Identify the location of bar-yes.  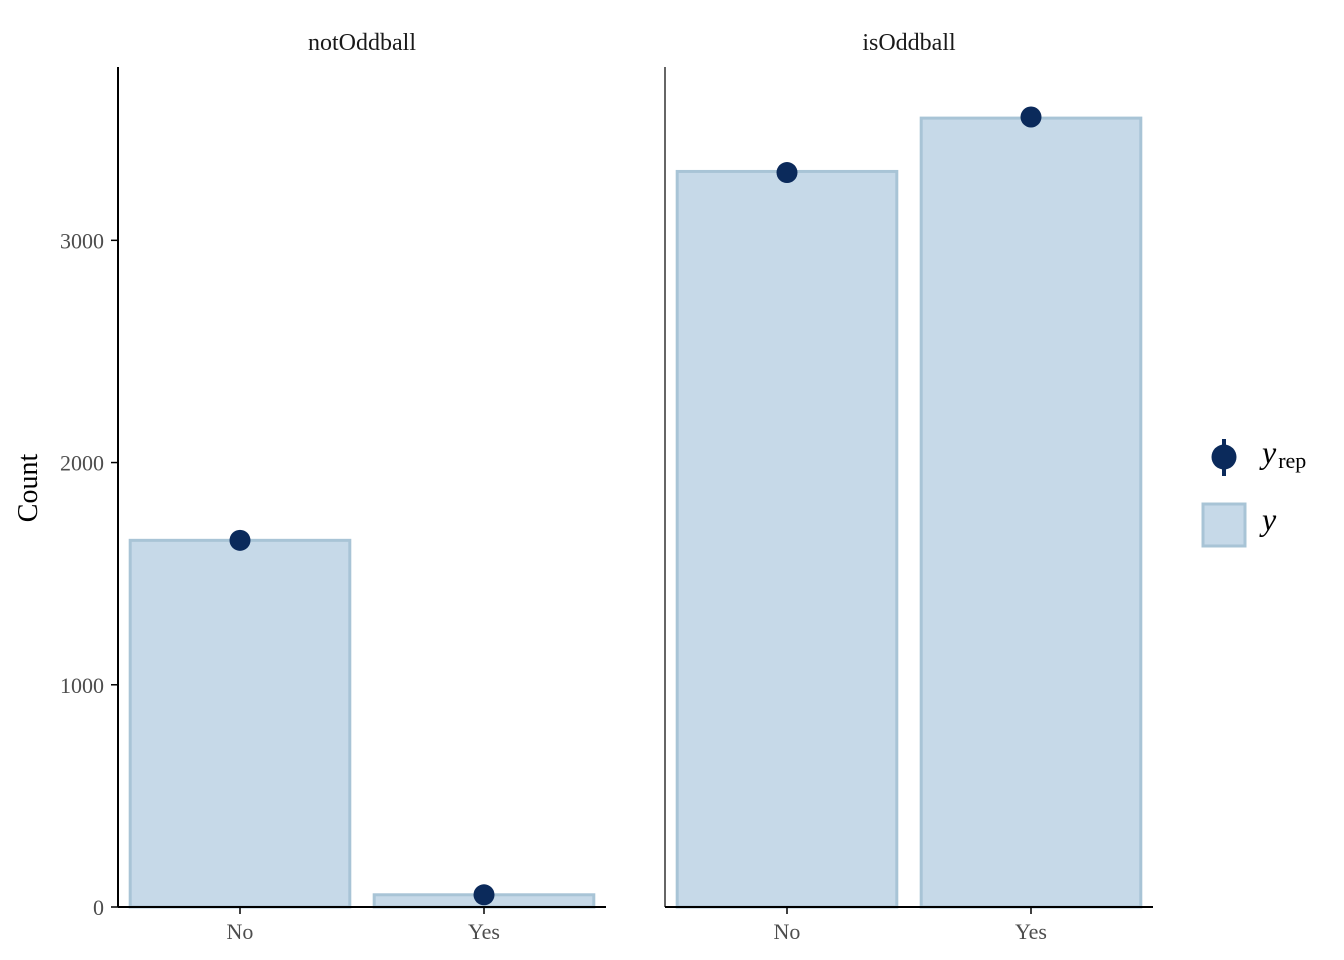
(1031, 512).